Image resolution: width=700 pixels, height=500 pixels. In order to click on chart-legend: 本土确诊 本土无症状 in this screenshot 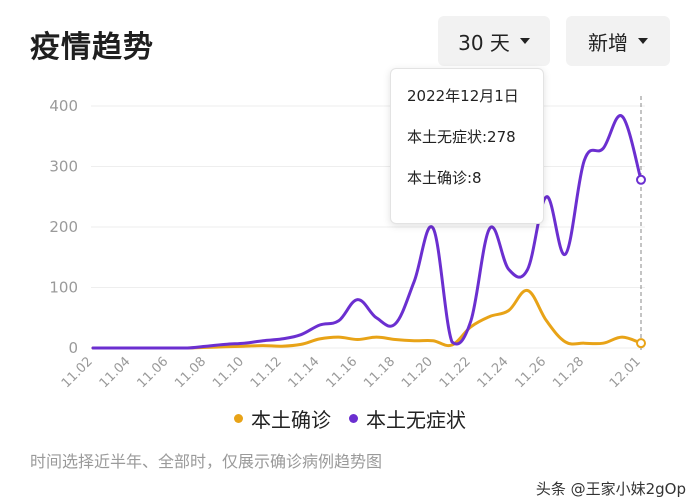, I will do `click(350, 418)`.